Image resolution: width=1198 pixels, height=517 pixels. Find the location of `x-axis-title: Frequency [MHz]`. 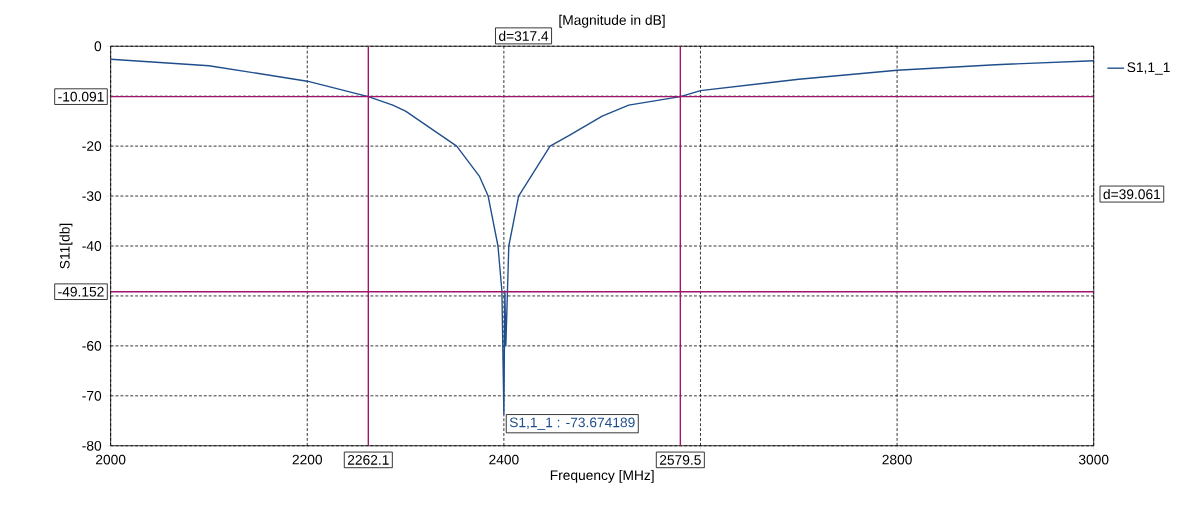

x-axis-title: Frequency [MHz] is located at coordinates (602, 476).